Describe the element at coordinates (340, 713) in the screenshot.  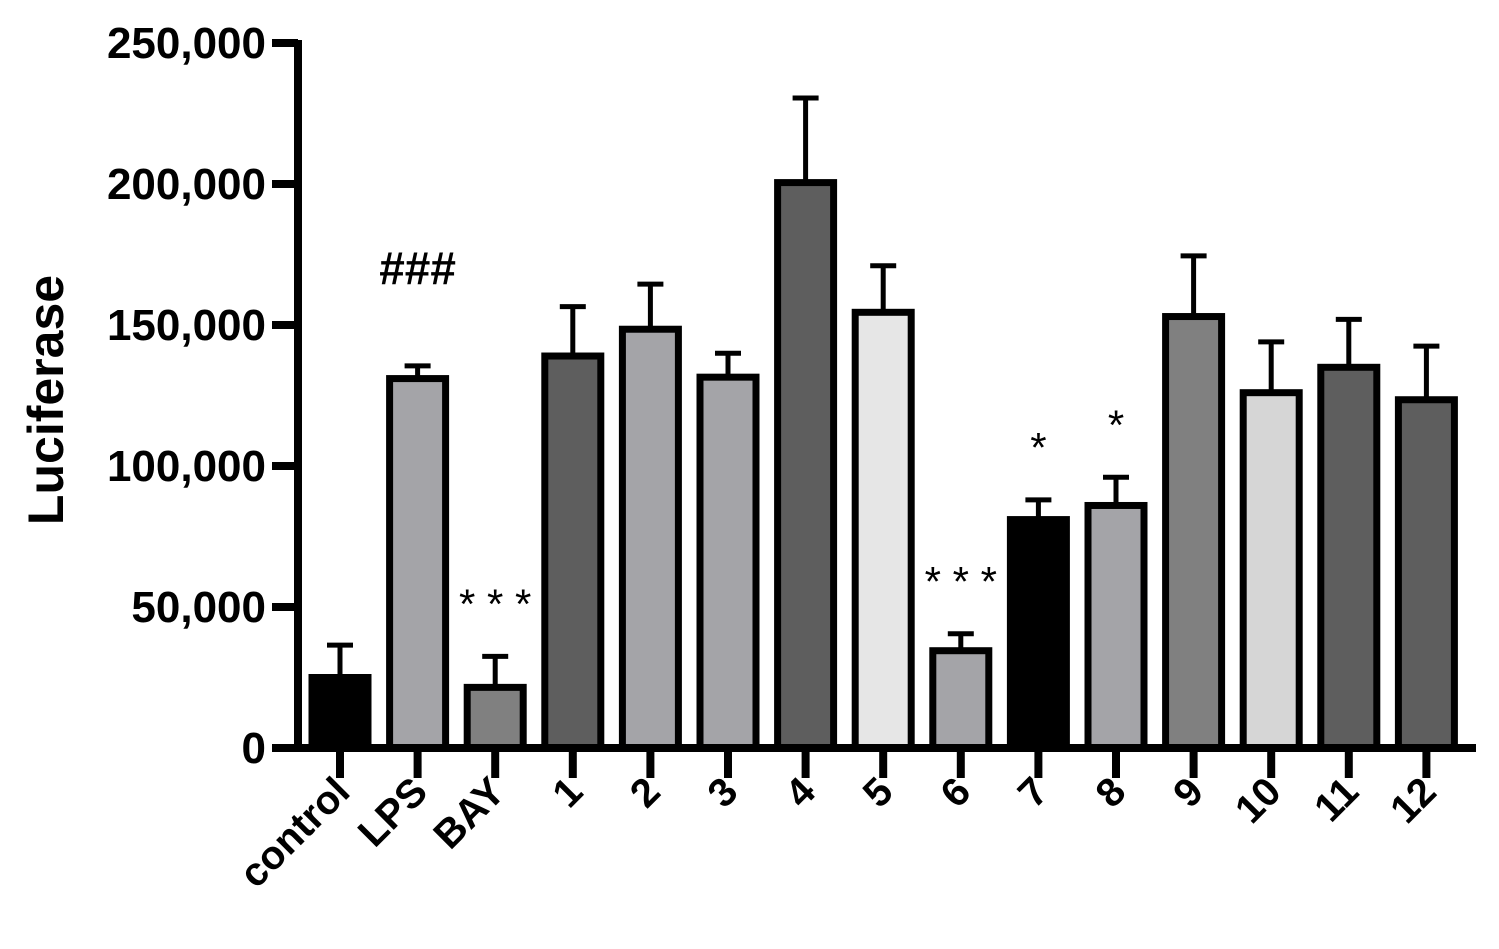
I see `bar-control` at that location.